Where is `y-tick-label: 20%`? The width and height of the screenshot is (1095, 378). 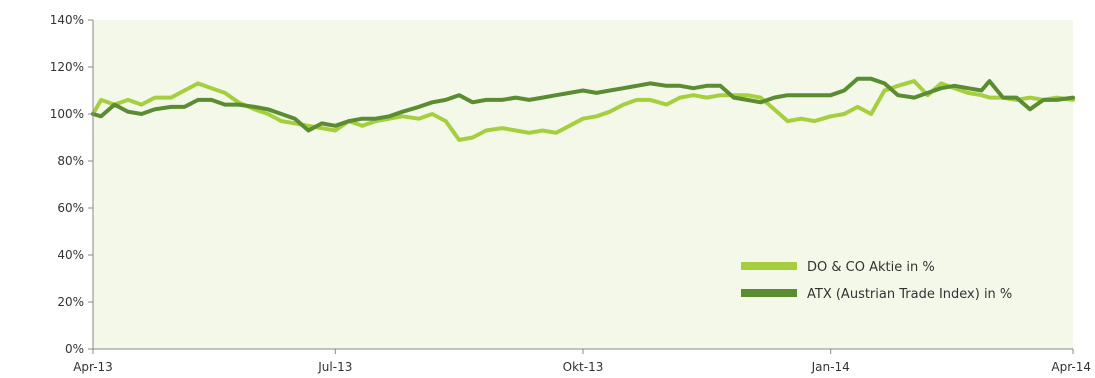
y-tick-label: 20% is located at coordinates (70, 302).